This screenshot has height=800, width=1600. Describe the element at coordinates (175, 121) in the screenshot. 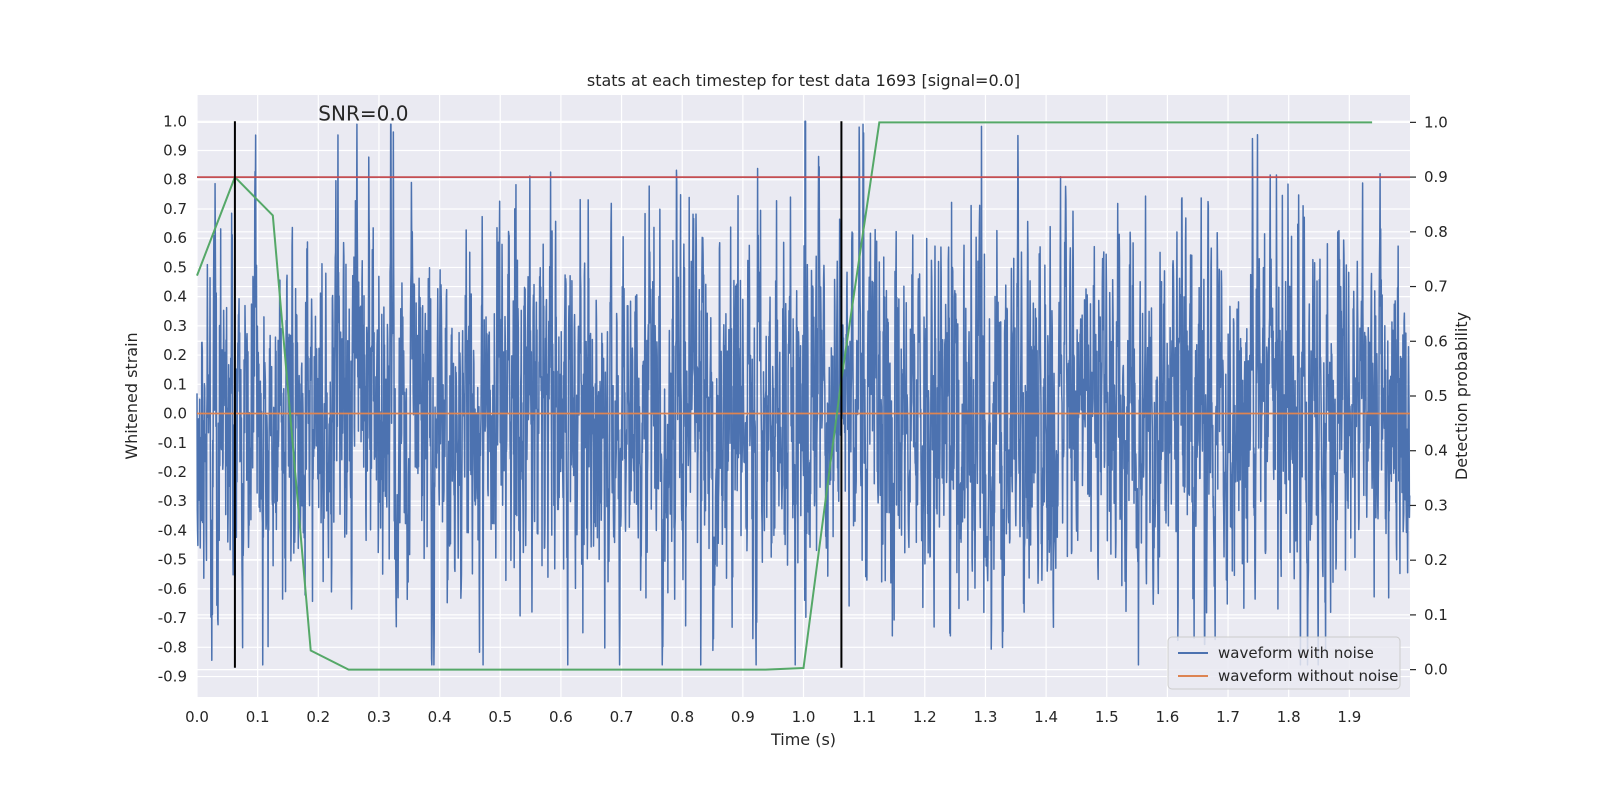

I see `y-tick-label: 1.0` at that location.